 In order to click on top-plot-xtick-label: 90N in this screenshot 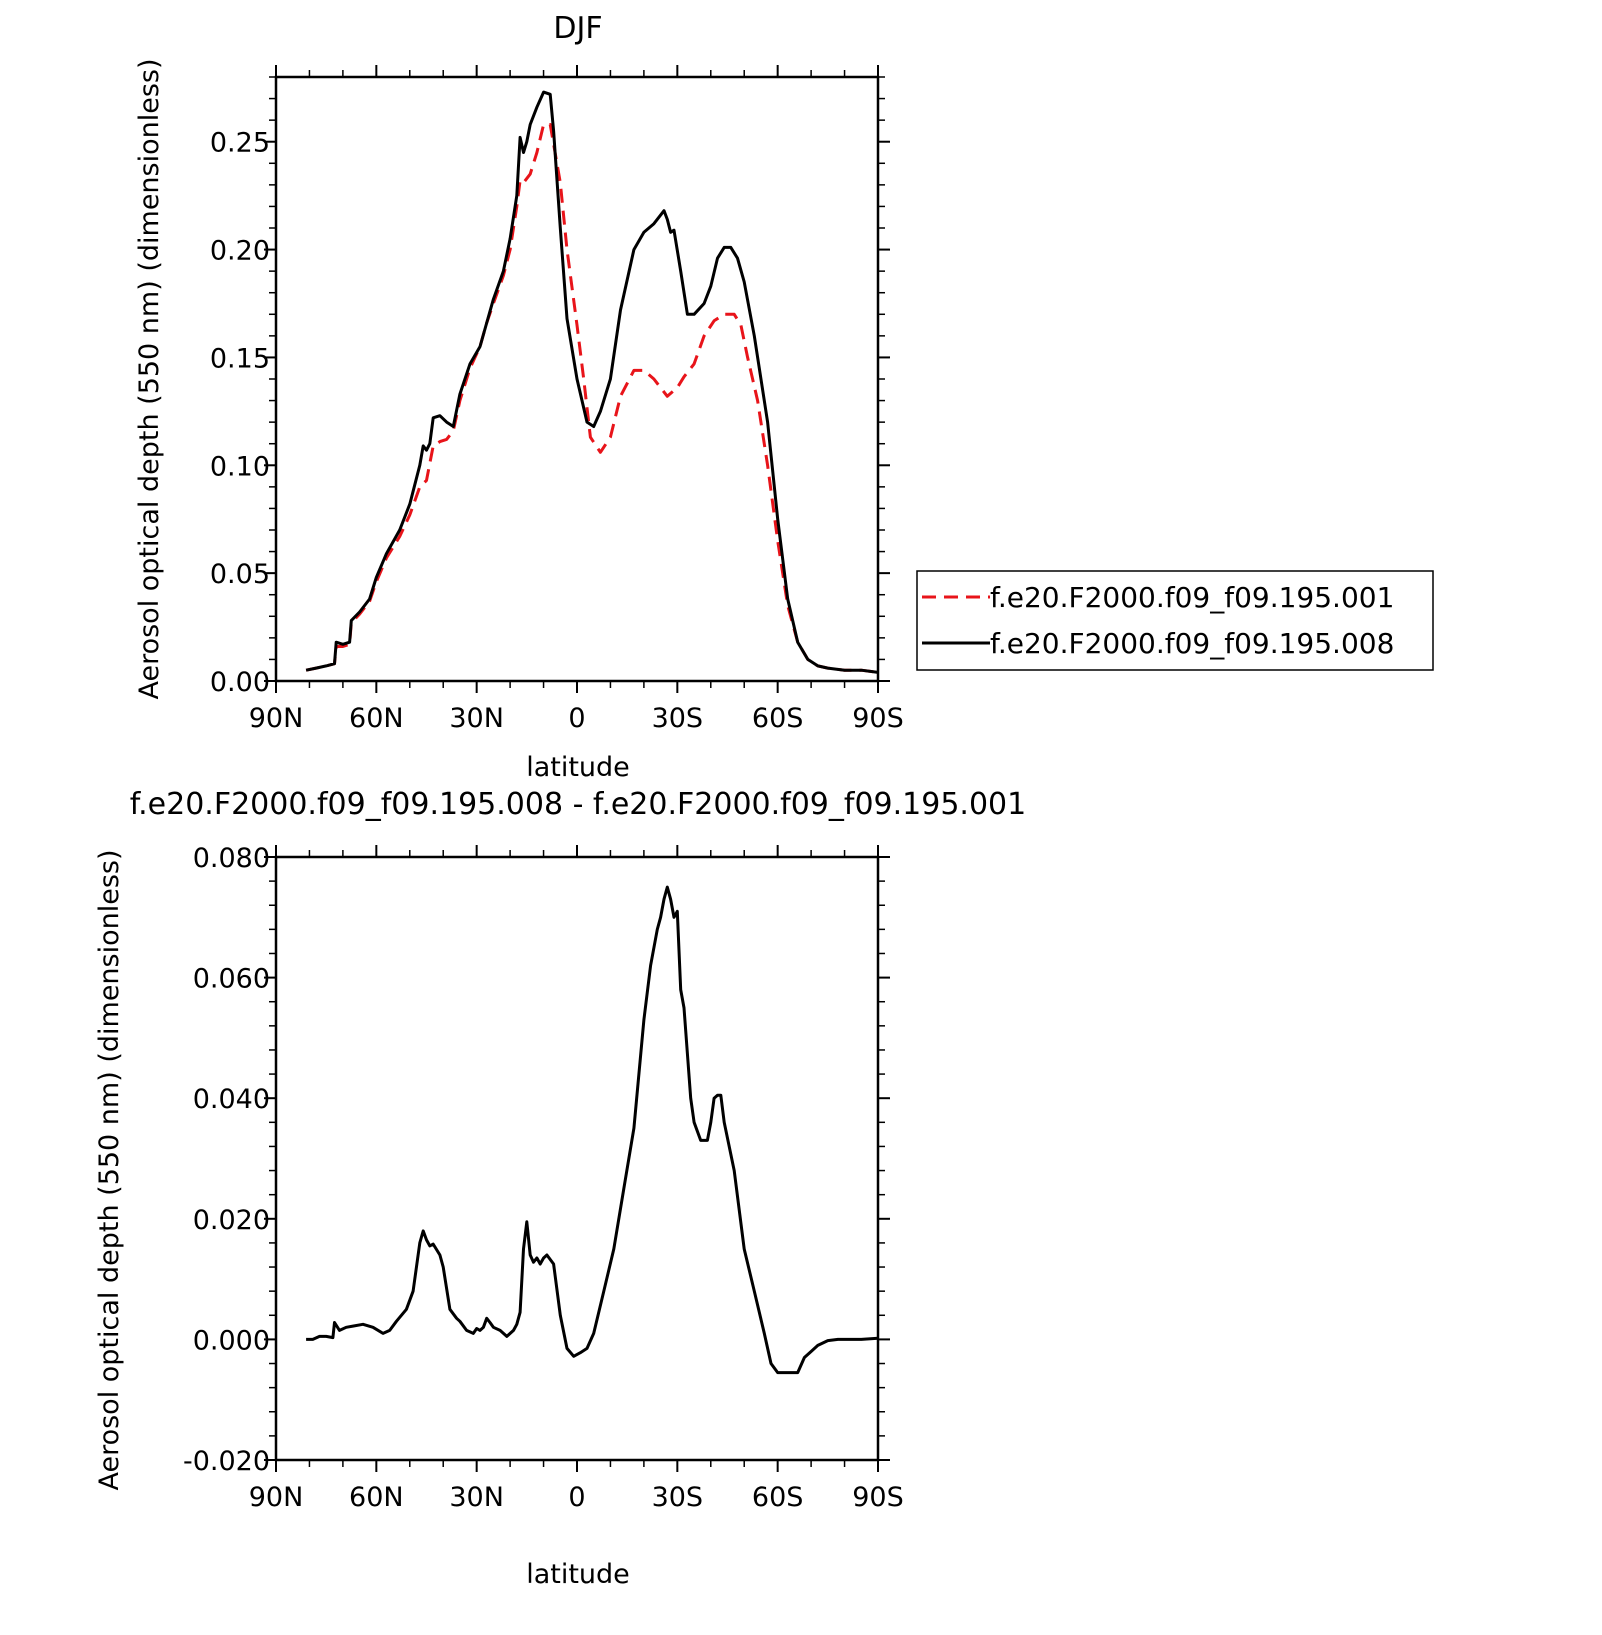, I will do `click(276, 718)`.